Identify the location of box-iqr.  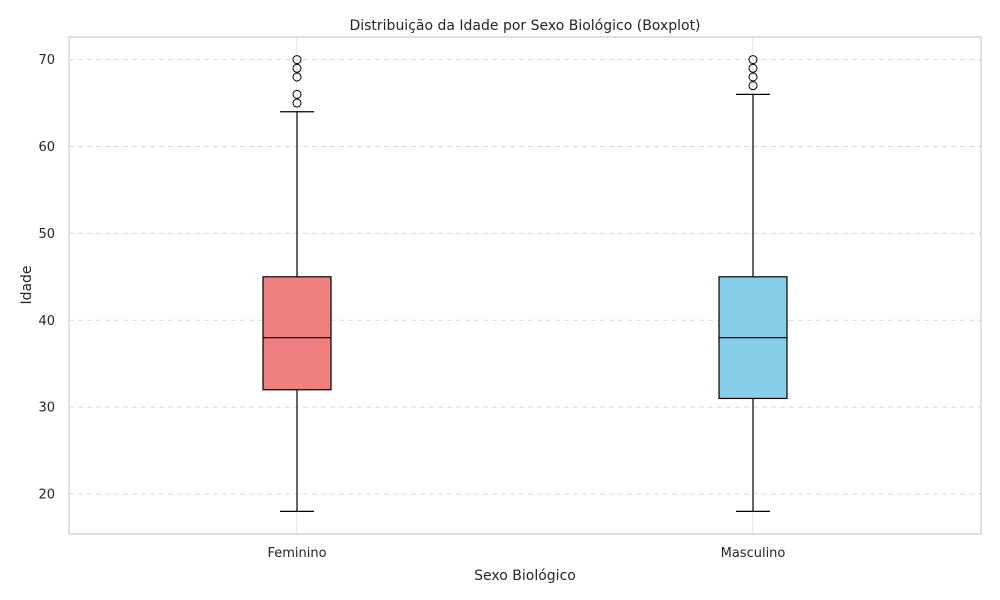
(297, 333).